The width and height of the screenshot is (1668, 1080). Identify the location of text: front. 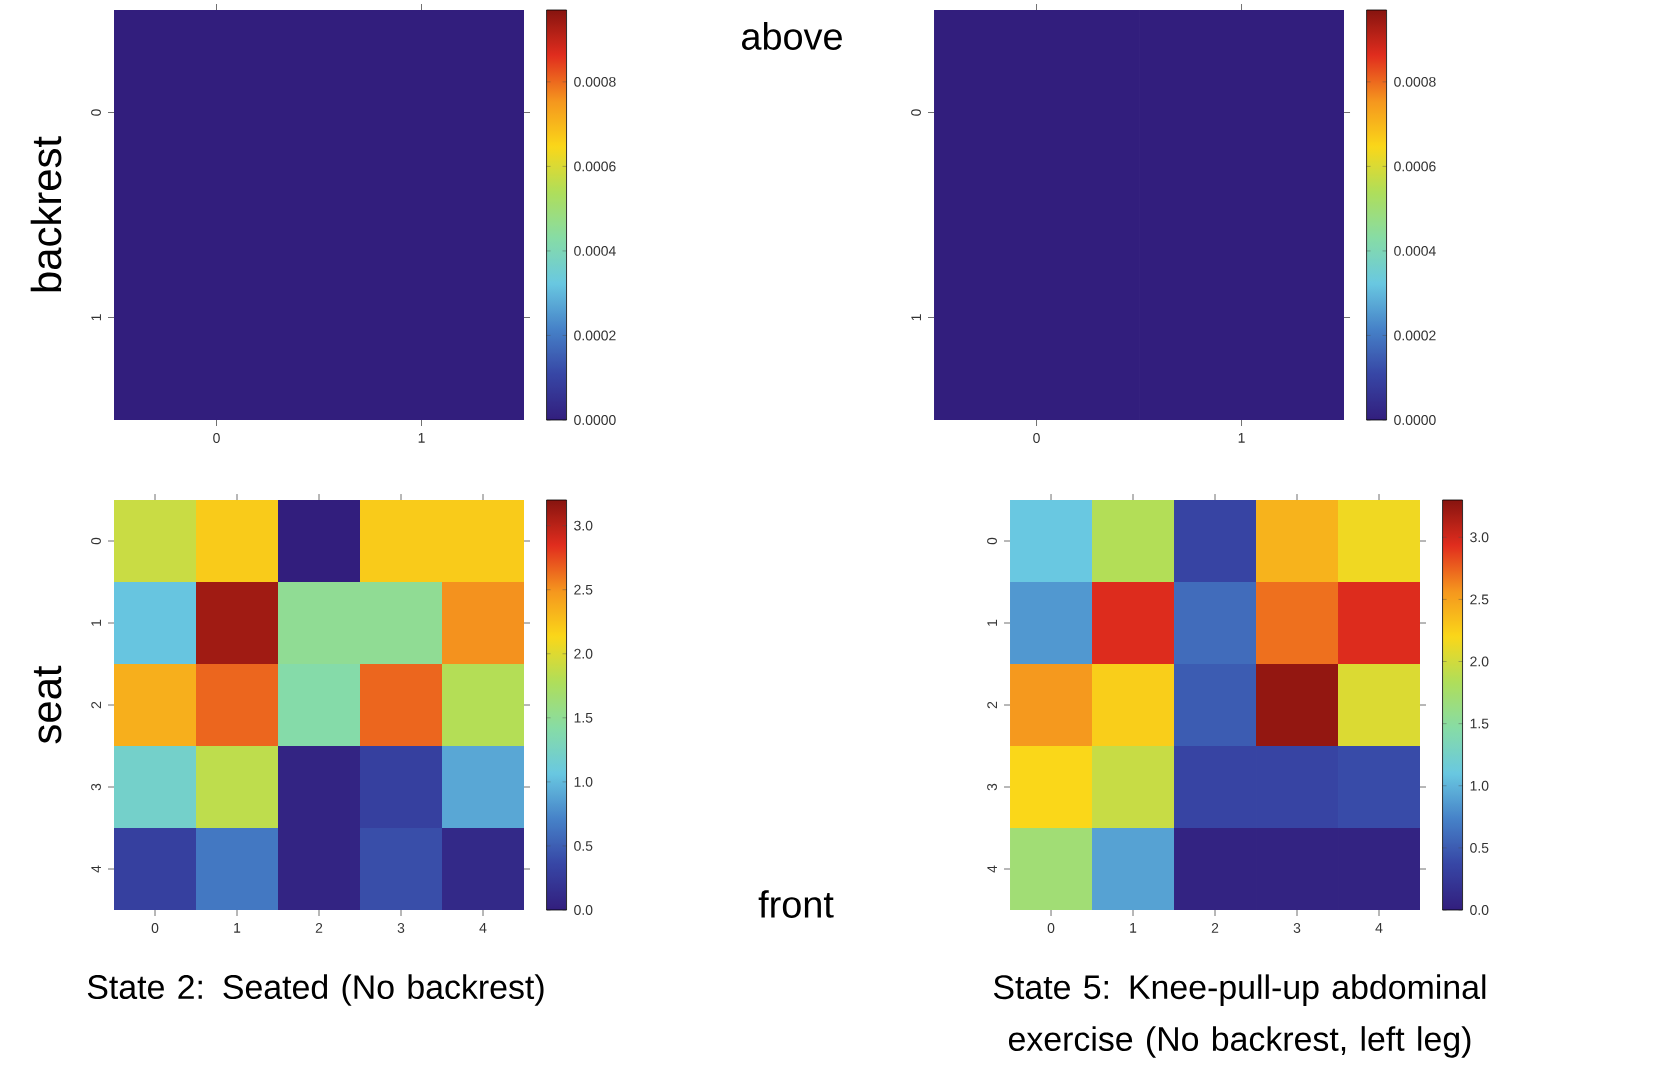
(796, 904).